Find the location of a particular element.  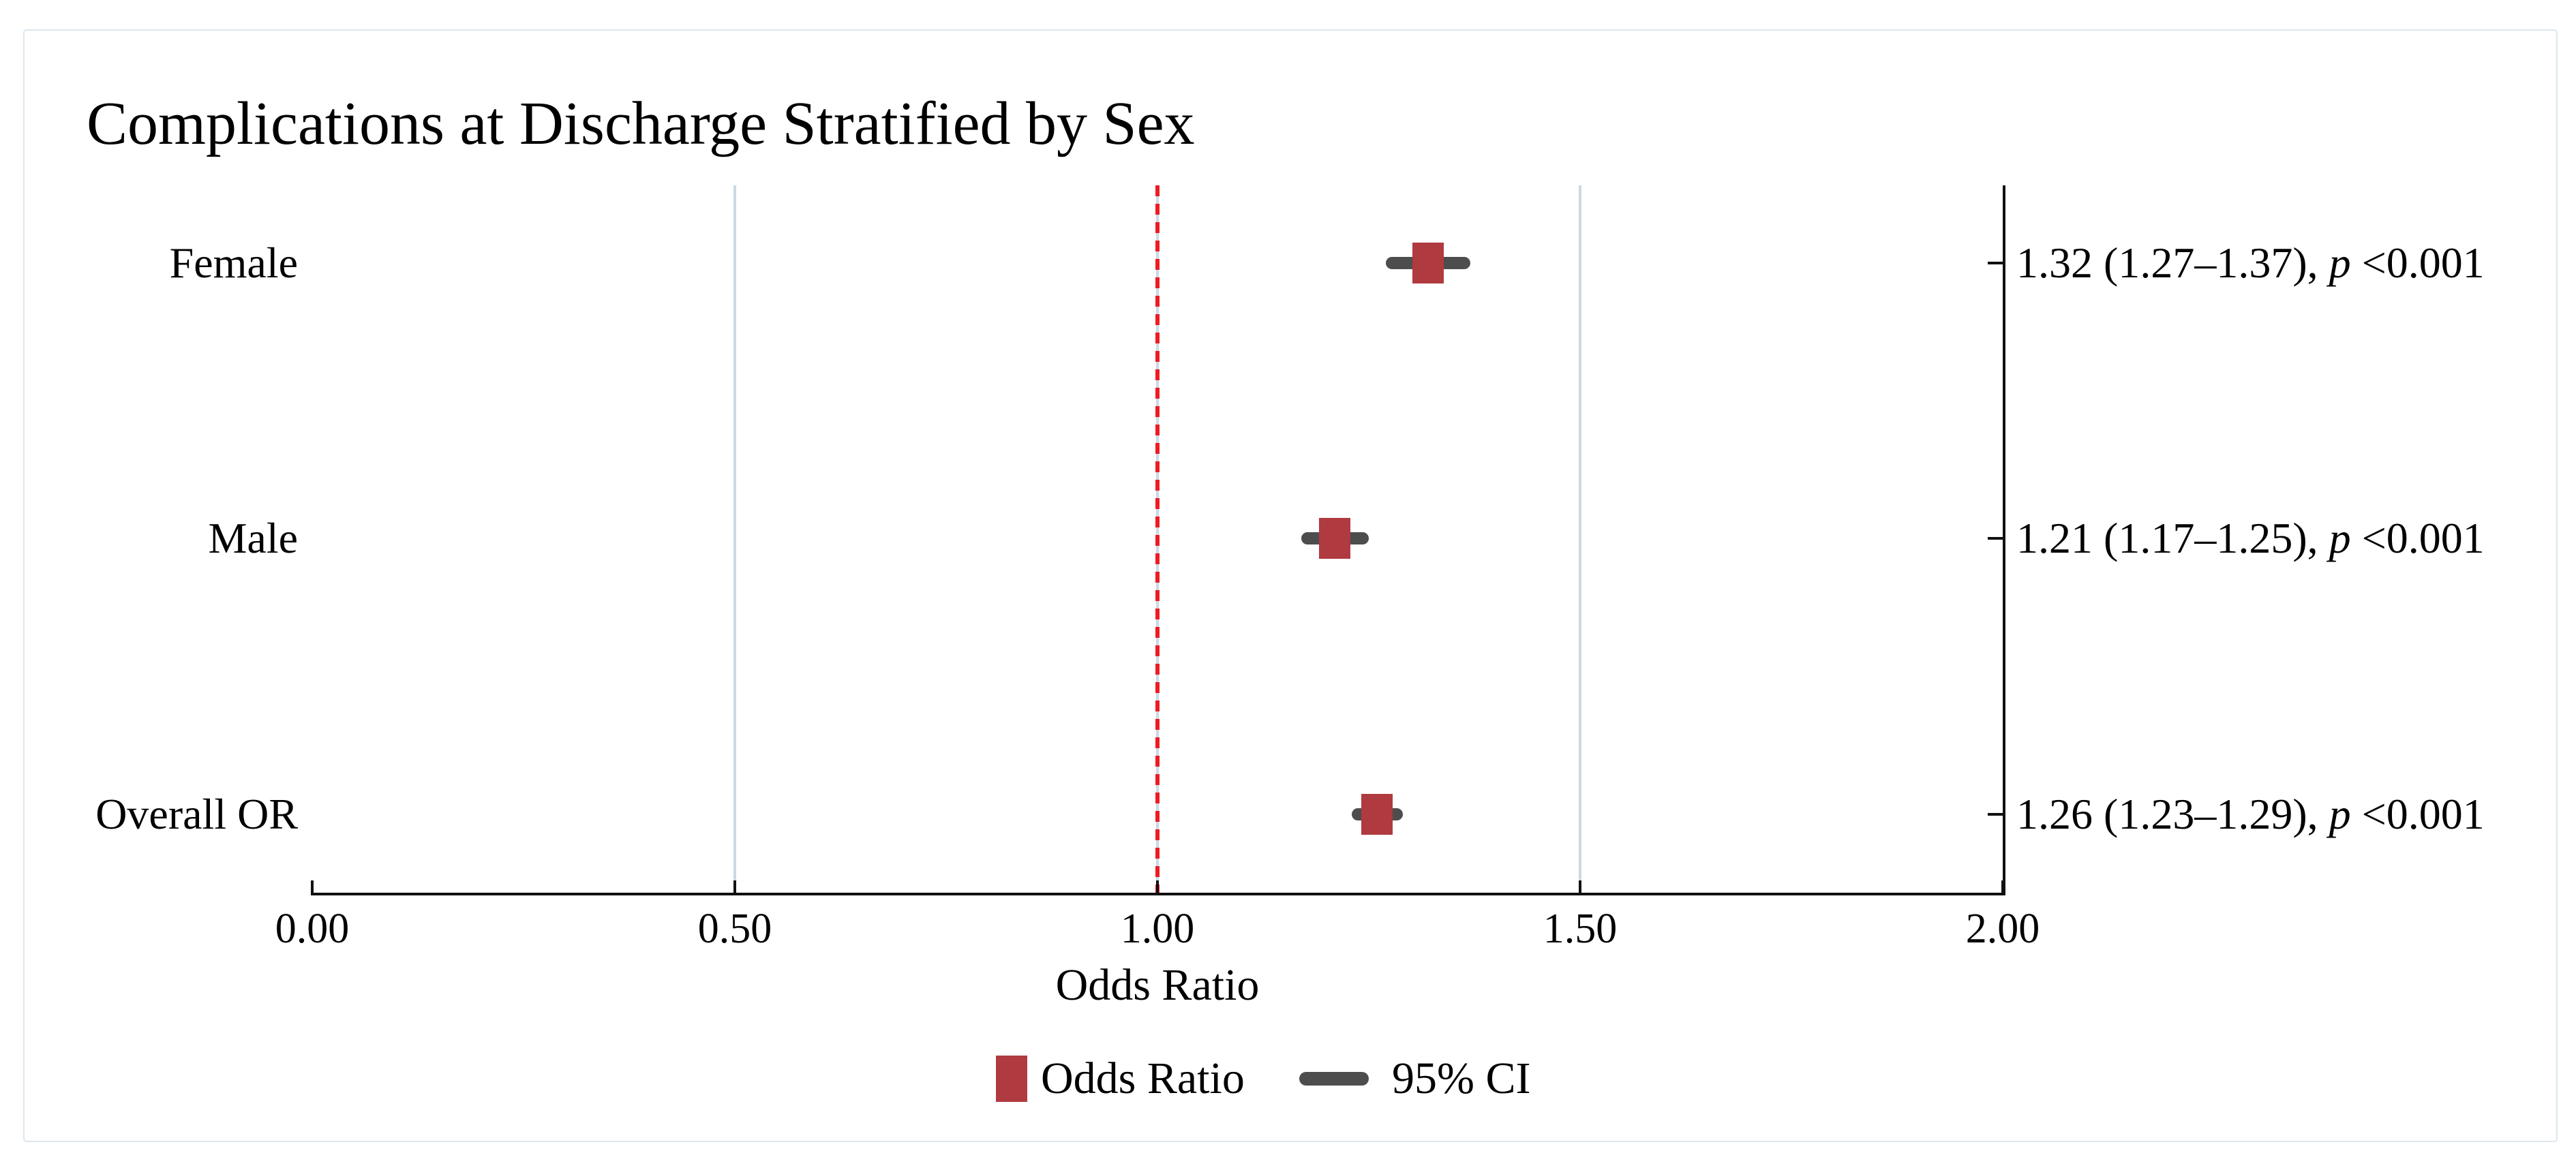

x-tick-1.50 is located at coordinates (1580, 886).